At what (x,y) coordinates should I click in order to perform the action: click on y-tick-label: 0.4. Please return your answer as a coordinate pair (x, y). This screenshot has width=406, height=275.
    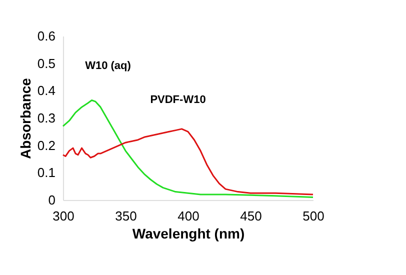
    Looking at the image, I should click on (46, 90).